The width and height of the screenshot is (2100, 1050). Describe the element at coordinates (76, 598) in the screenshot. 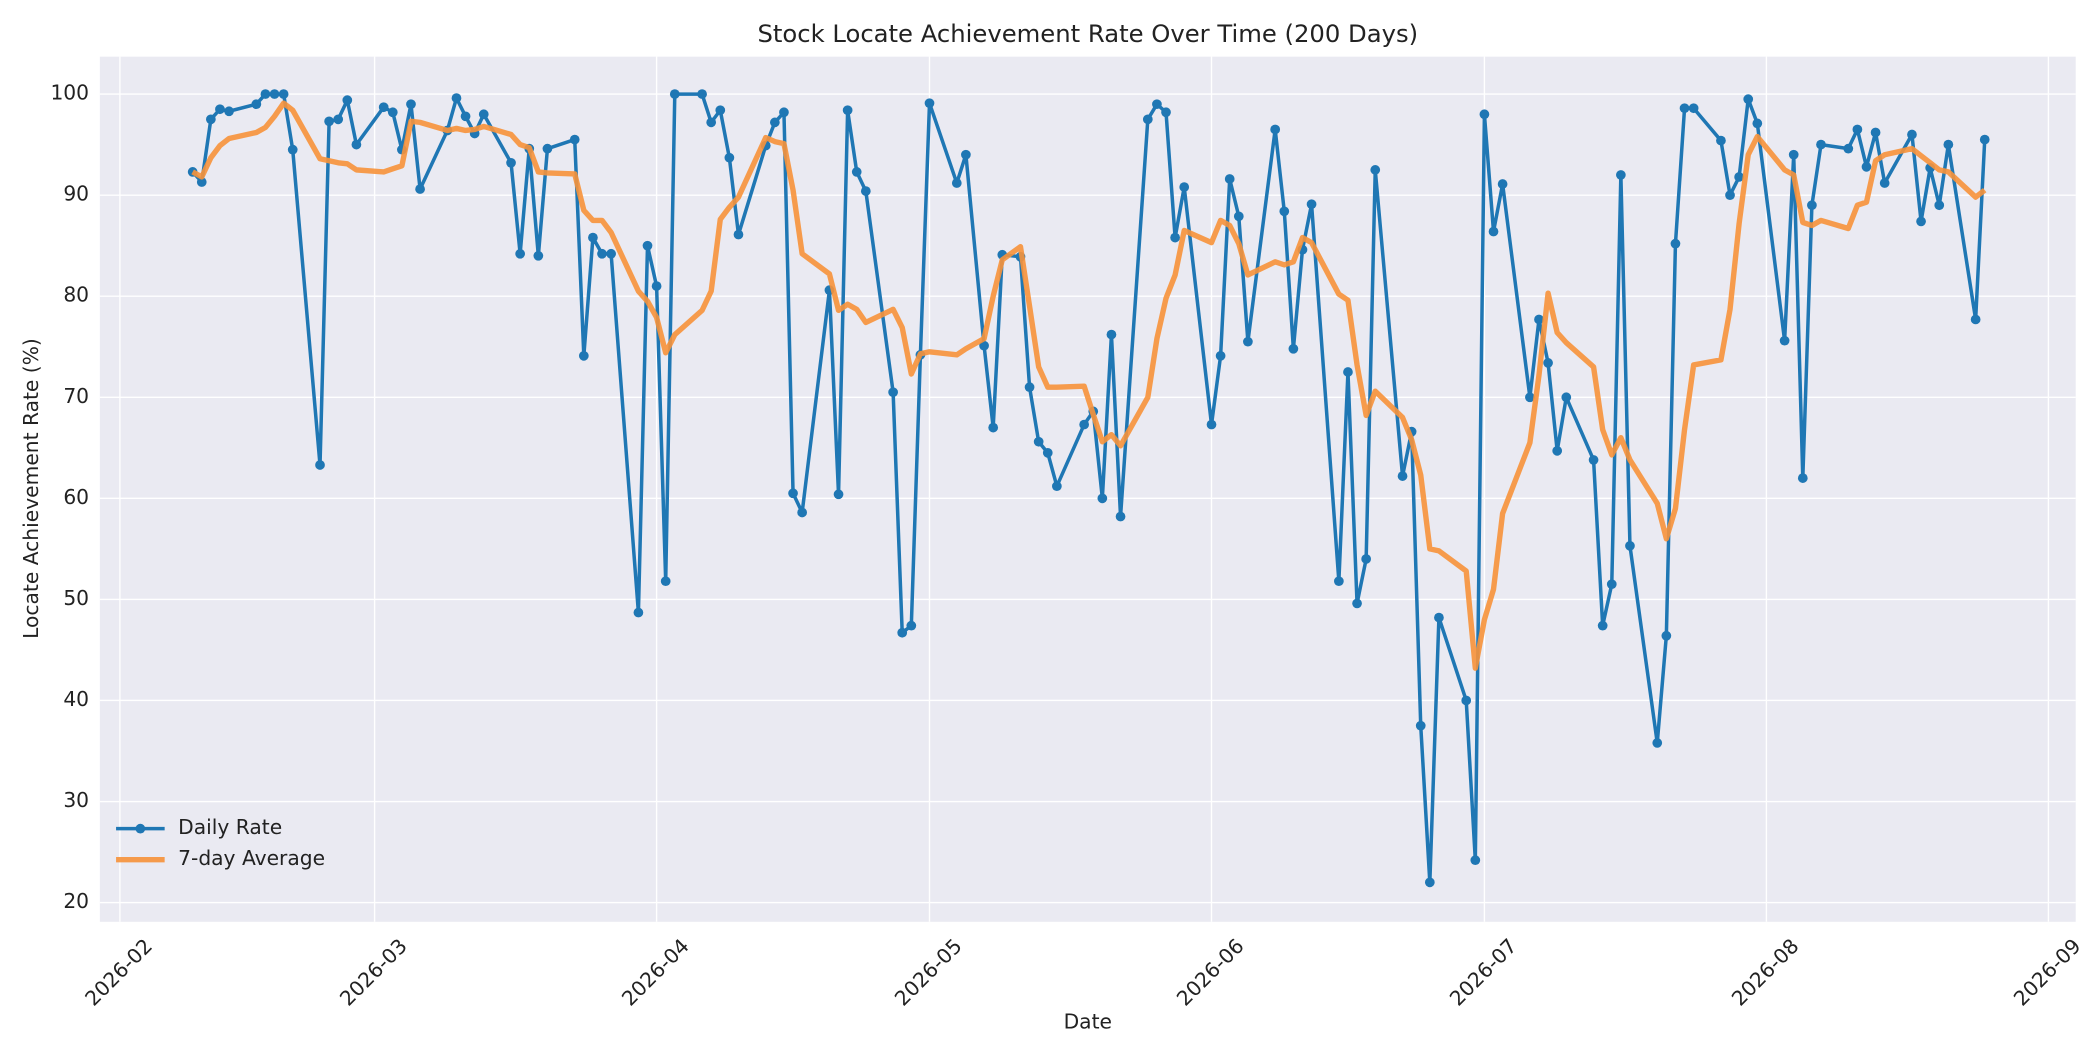

I see `y-tick-label: 50` at that location.